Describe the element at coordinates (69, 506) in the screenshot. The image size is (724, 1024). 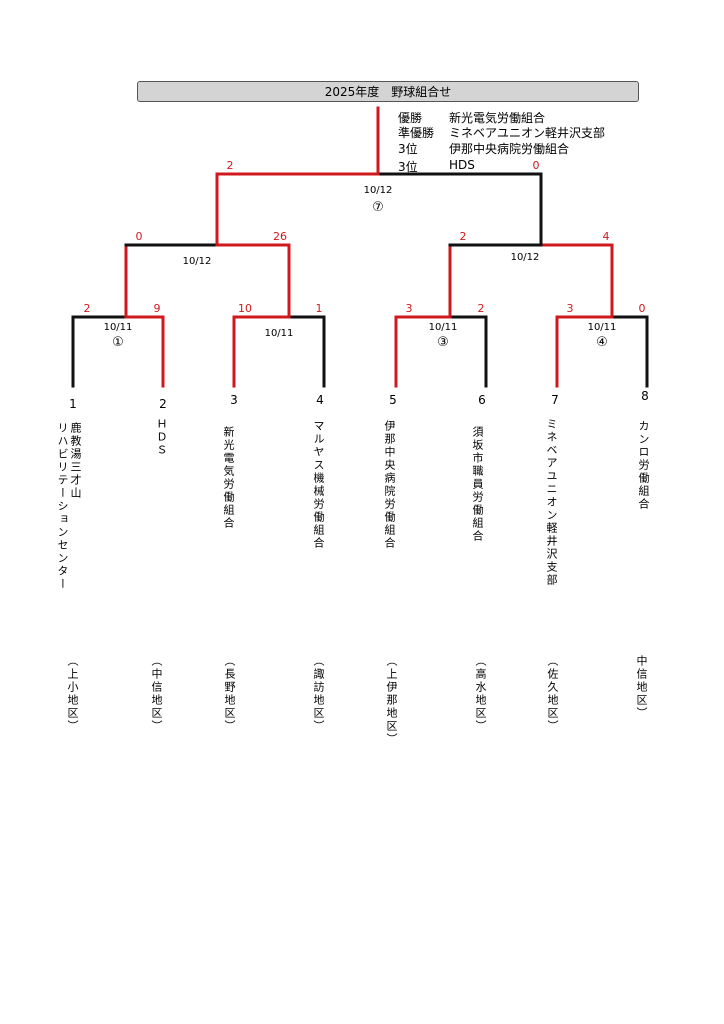
I see `team-name-1: 鹿教湯三才山 リハビリテーションセンター` at that location.